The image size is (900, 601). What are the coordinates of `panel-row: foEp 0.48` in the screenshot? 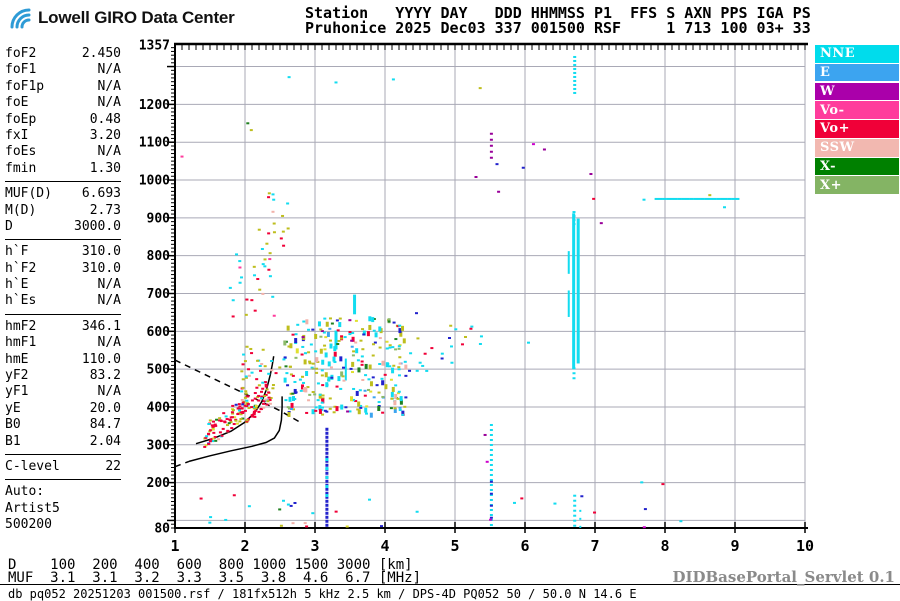 It's located at (63, 120).